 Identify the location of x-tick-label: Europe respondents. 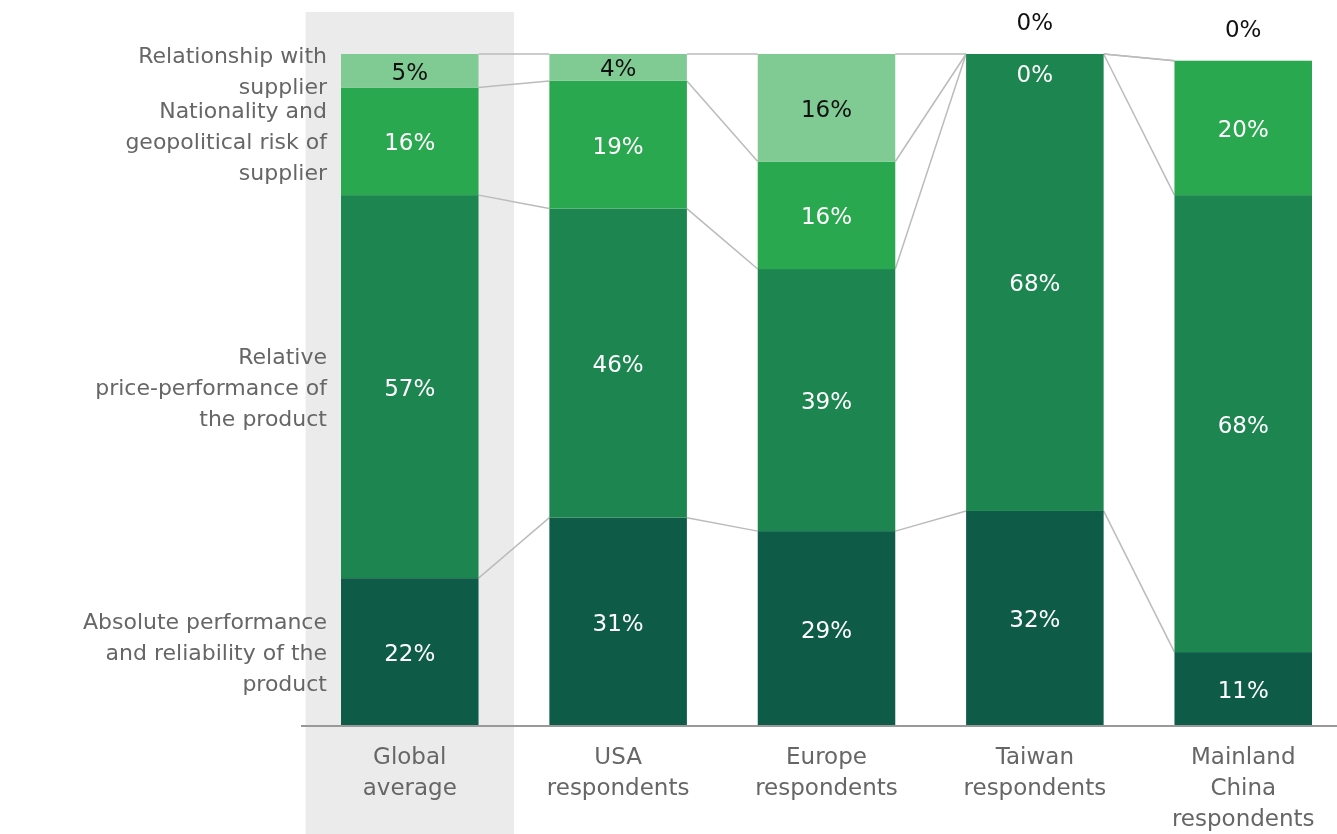
(826, 771).